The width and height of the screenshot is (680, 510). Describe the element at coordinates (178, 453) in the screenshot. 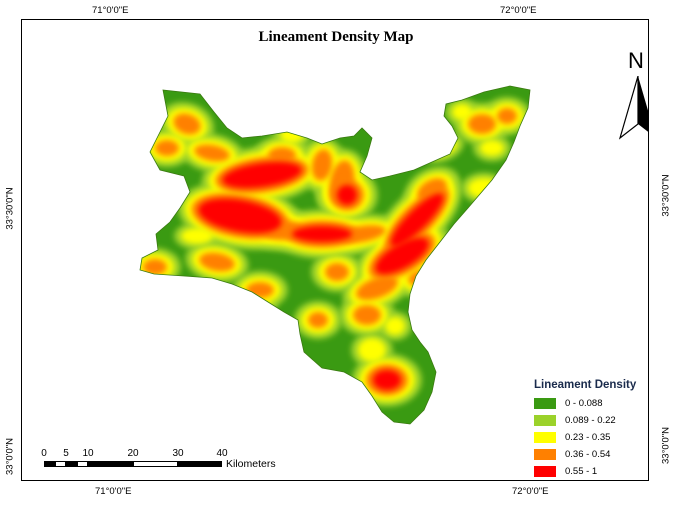

I see `scale-tick: 30` at that location.